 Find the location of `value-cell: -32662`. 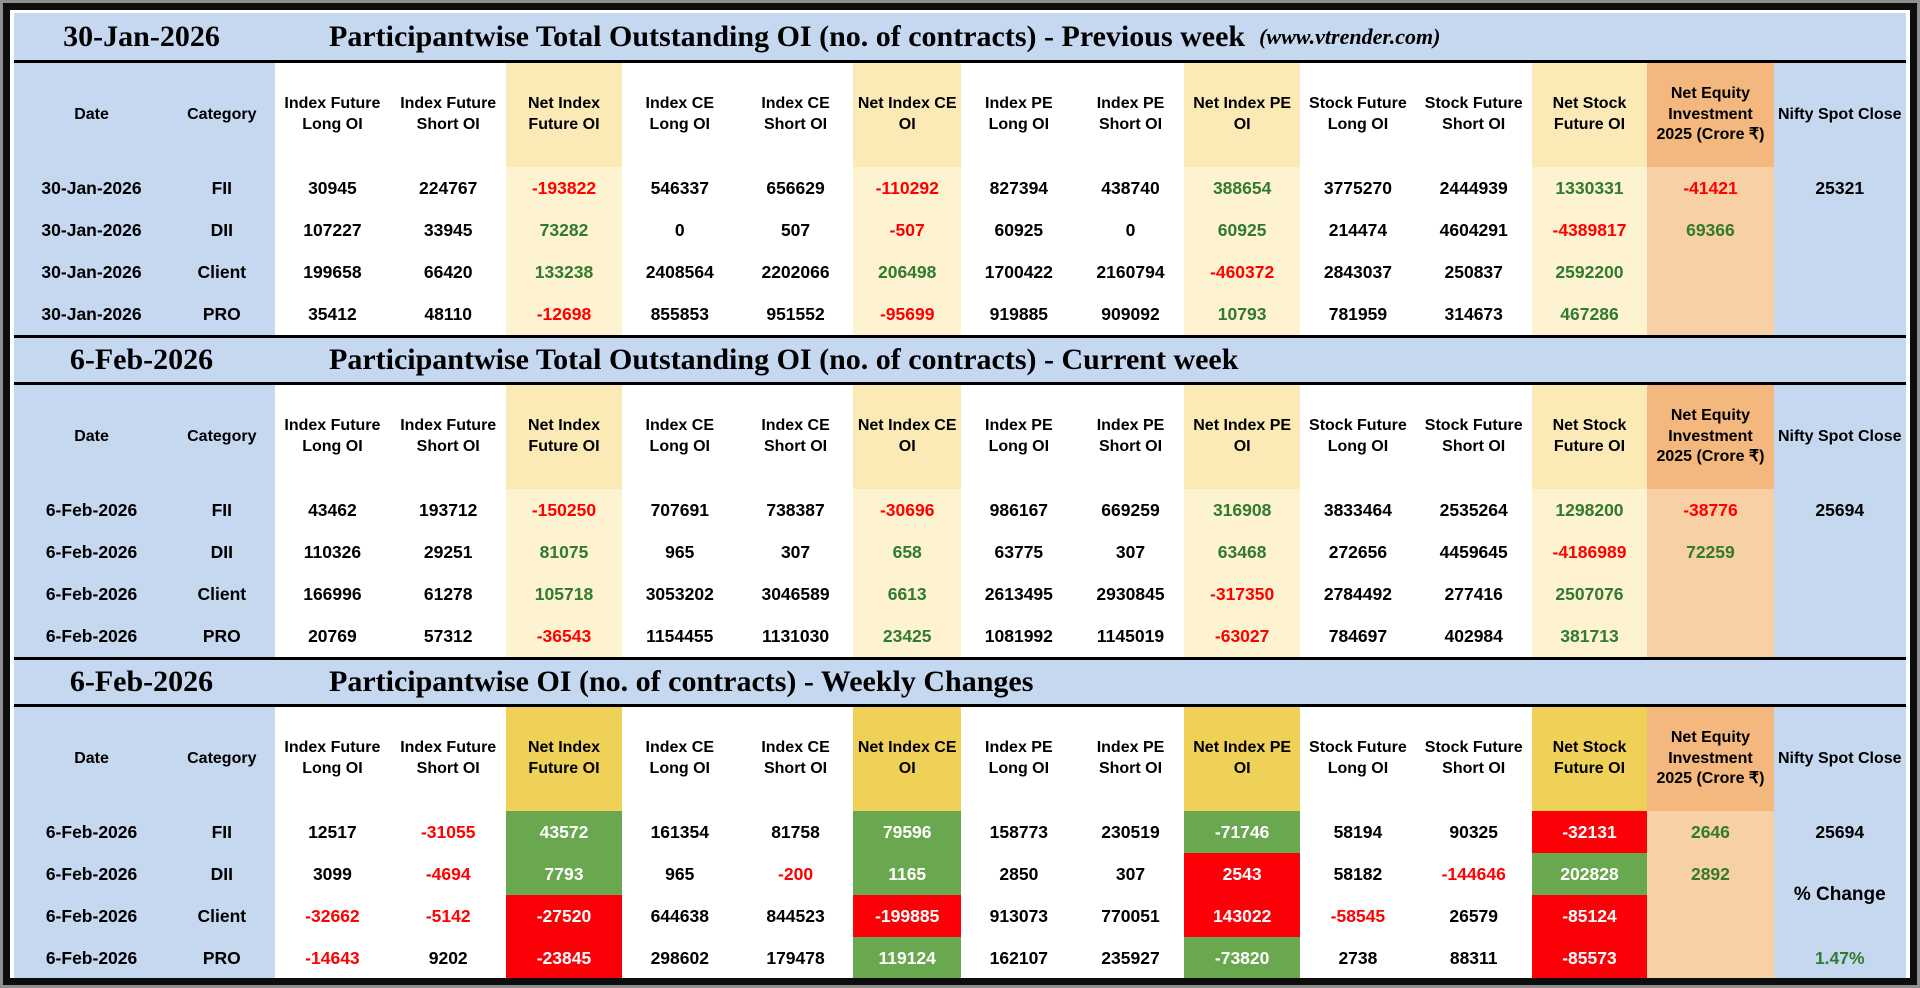

value-cell: -32662 is located at coordinates (332, 916).